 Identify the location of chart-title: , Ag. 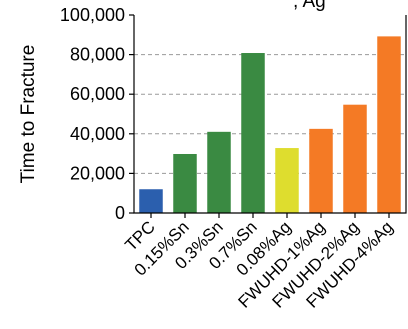
(309, 6).